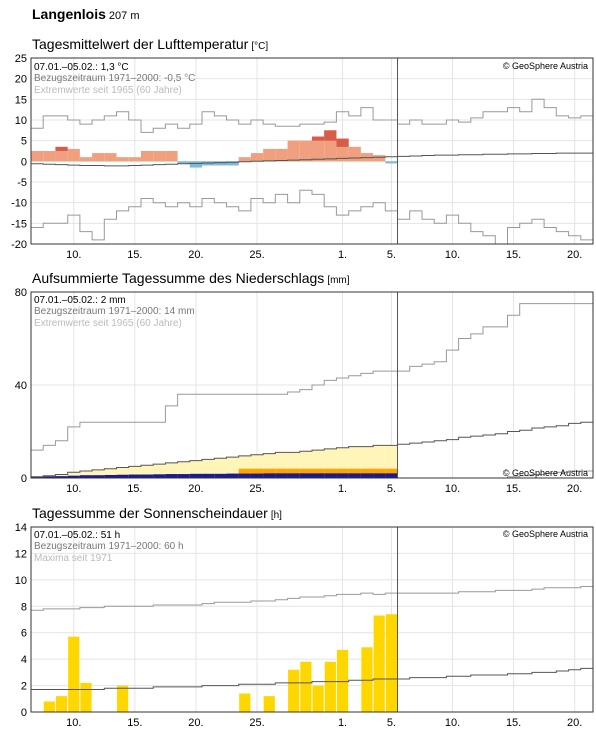 This screenshot has width=596, height=729. I want to click on y-tick-label: -5, so click(22, 183).